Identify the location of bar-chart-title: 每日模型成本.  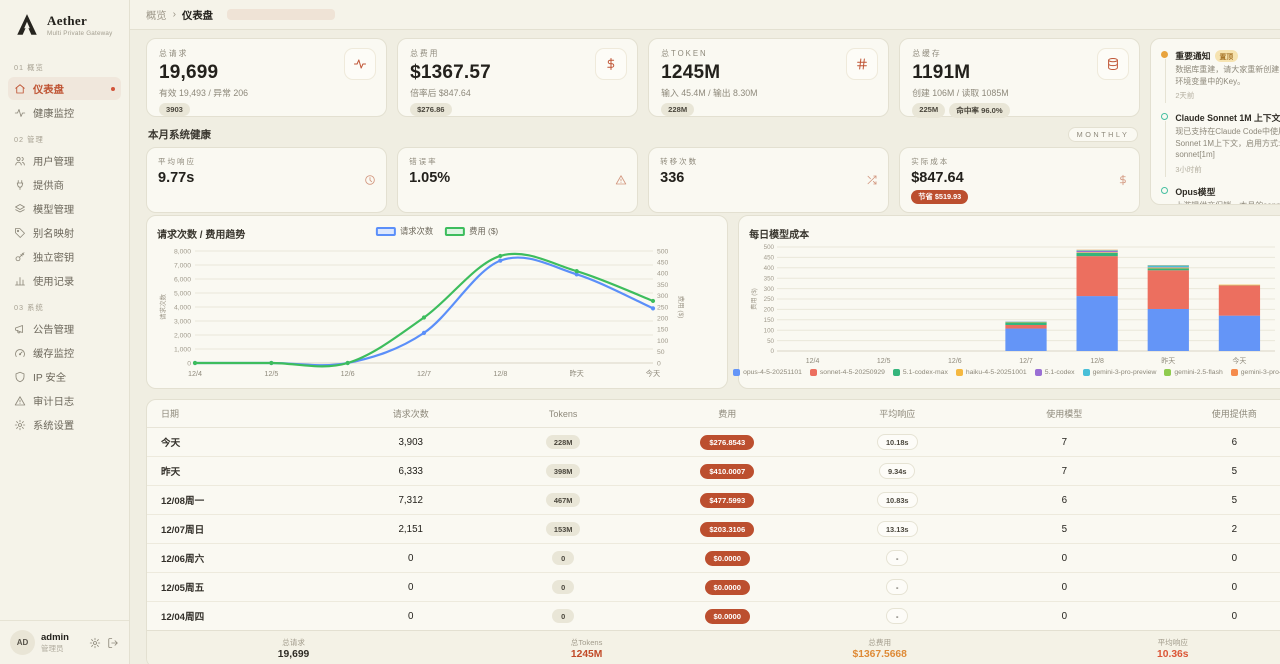
(779, 235).